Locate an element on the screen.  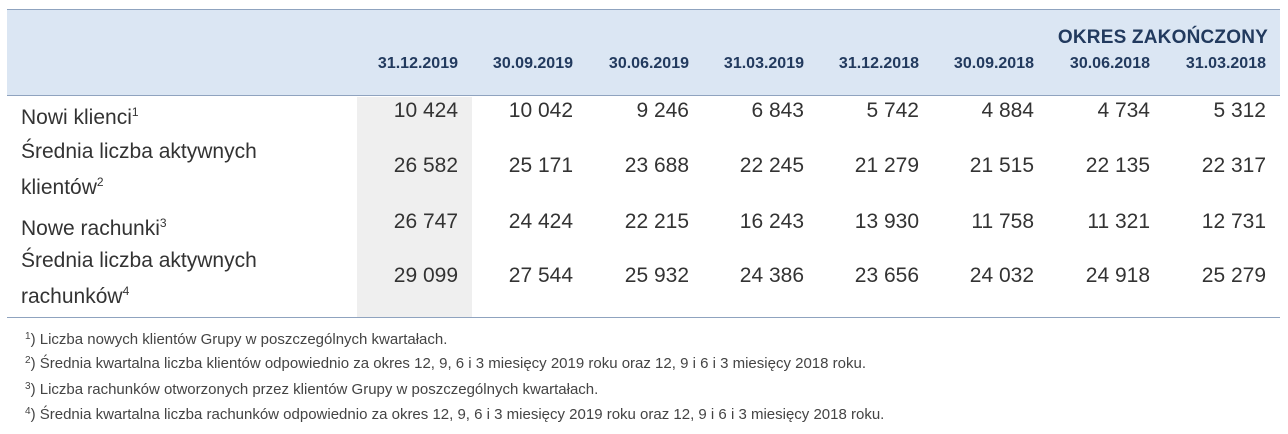
table-cell: 21 515 is located at coordinates (1001, 165).